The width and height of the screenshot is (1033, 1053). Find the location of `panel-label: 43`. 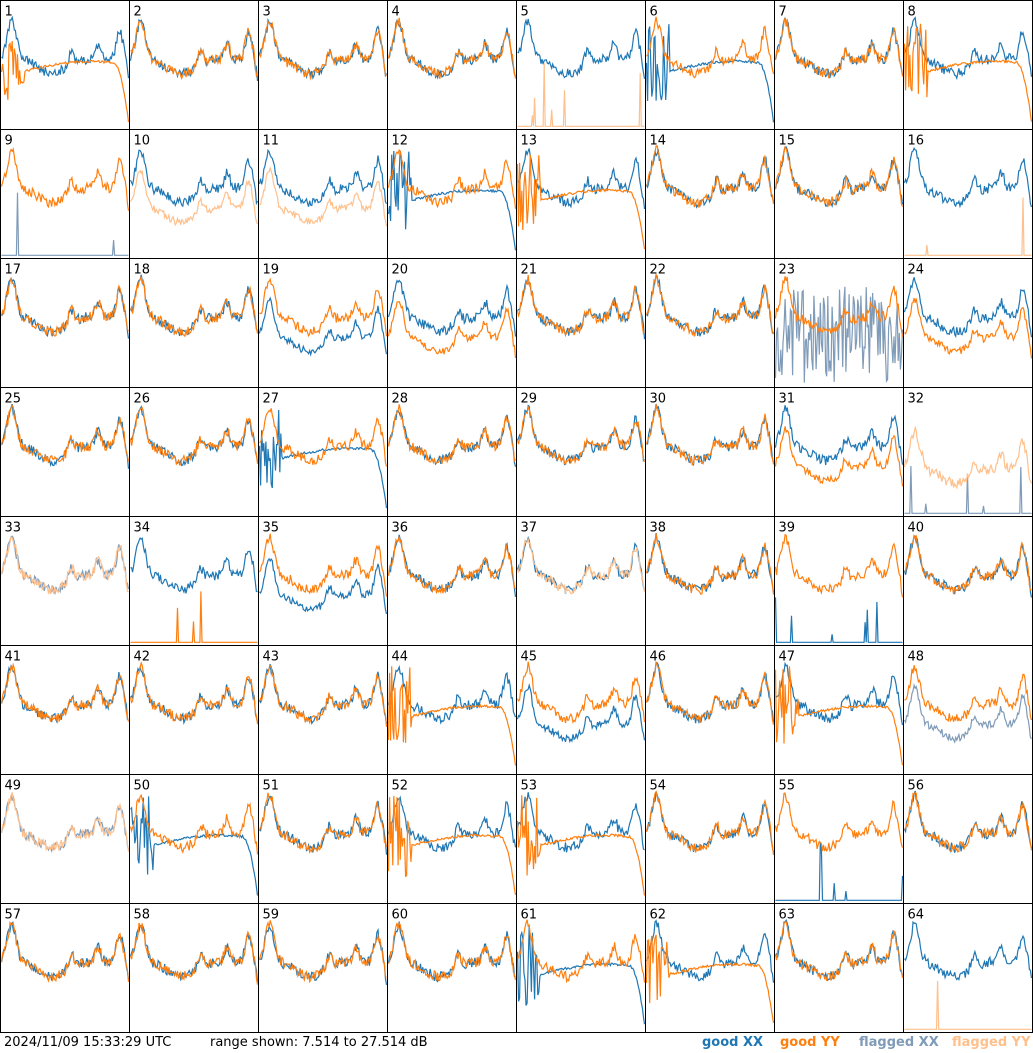

panel-label: 43 is located at coordinates (271, 657).